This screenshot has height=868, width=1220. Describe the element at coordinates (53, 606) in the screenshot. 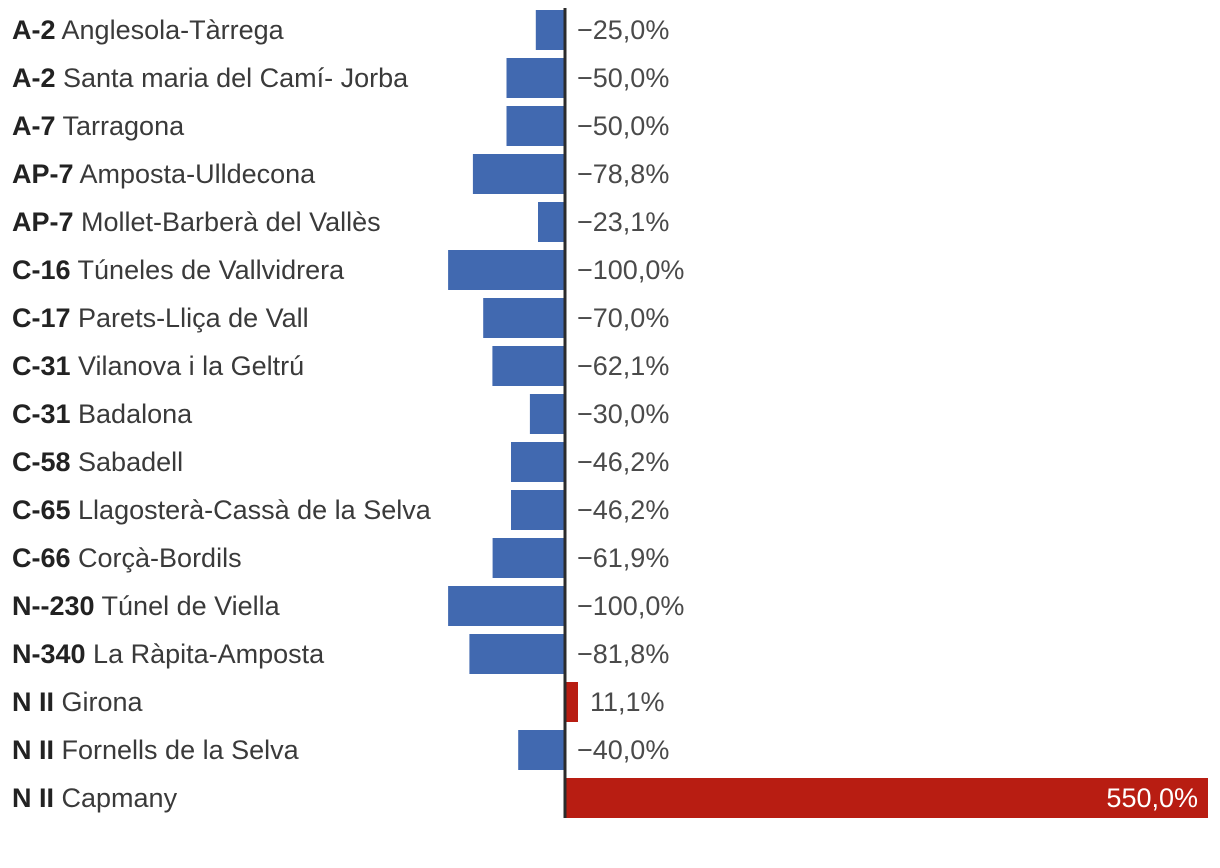

I see `road-code-label: N--230` at that location.